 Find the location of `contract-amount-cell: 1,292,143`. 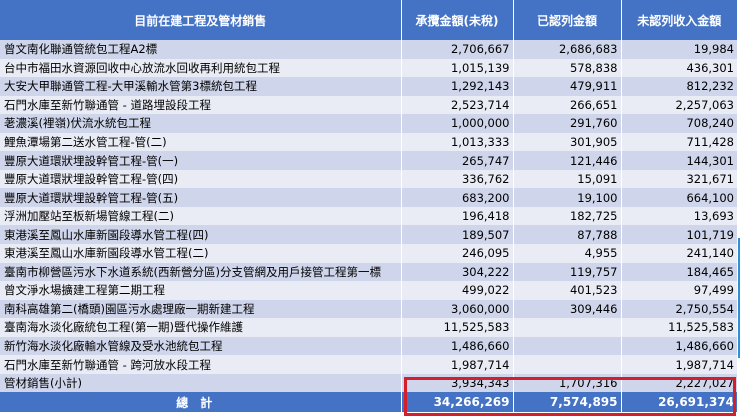

contract-amount-cell: 1,292,143 is located at coordinates (457, 86).